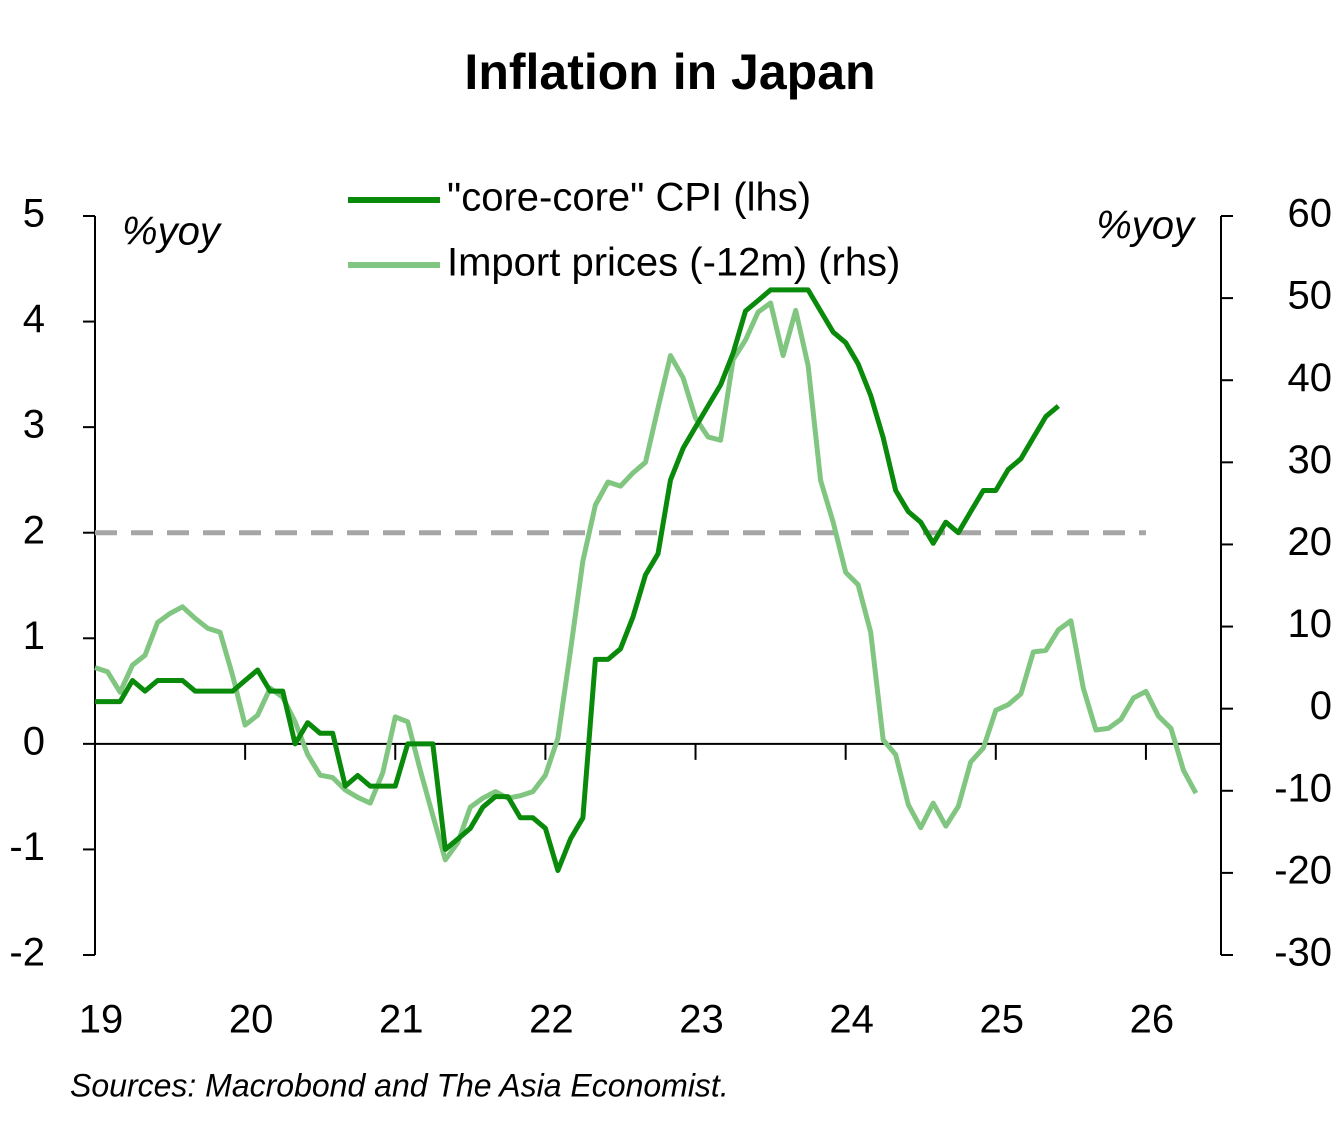 This screenshot has width=1341, height=1131. I want to click on x-tick-label: 22, so click(551, 1020).